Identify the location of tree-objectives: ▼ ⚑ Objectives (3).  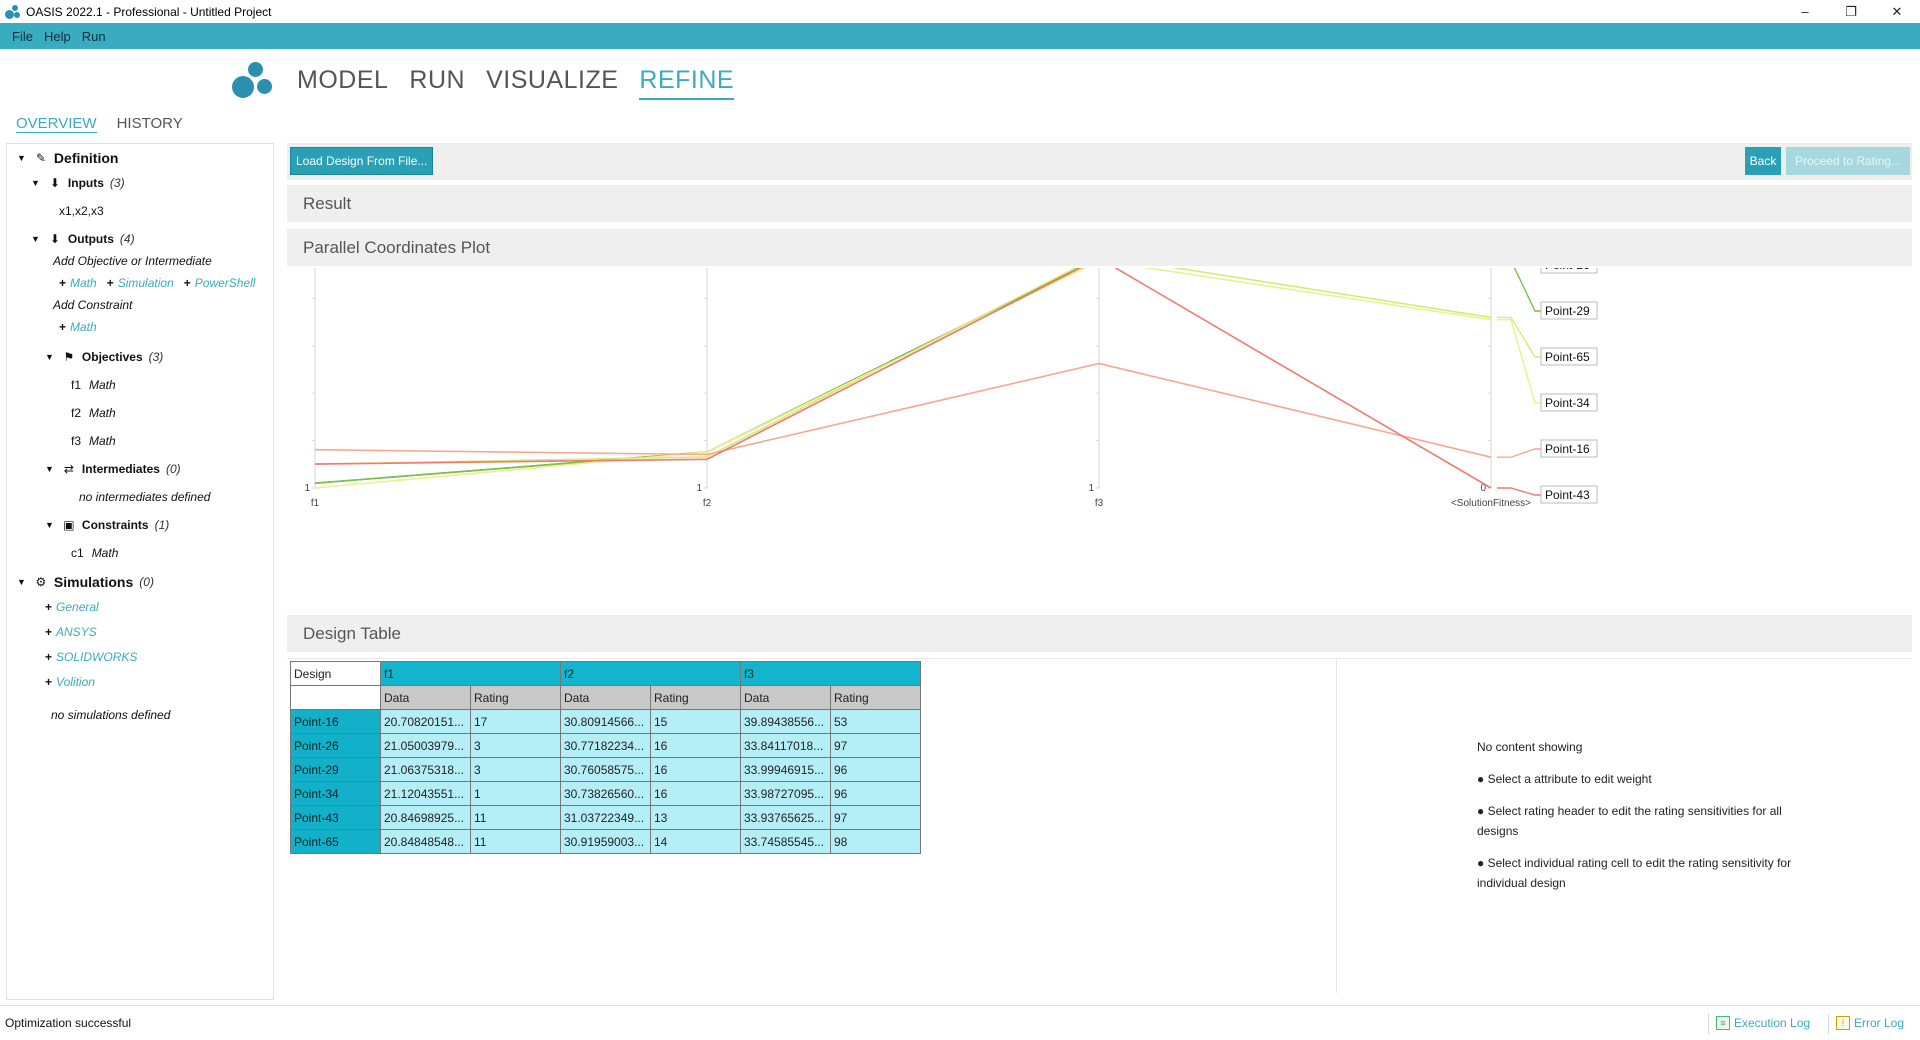
(104, 357).